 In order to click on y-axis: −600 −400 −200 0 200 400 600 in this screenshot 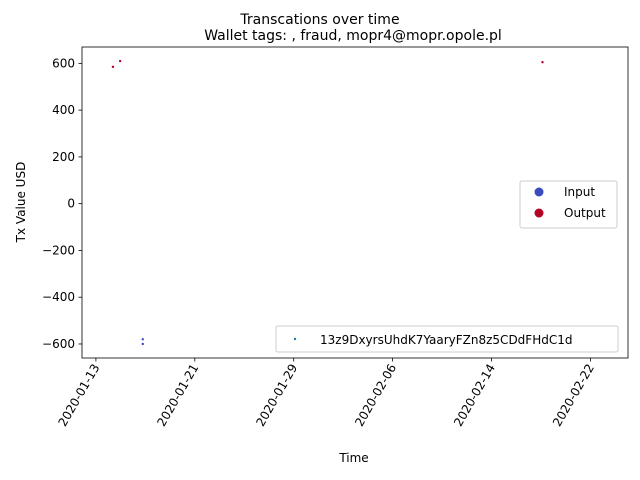, I will do `click(62, 203)`.